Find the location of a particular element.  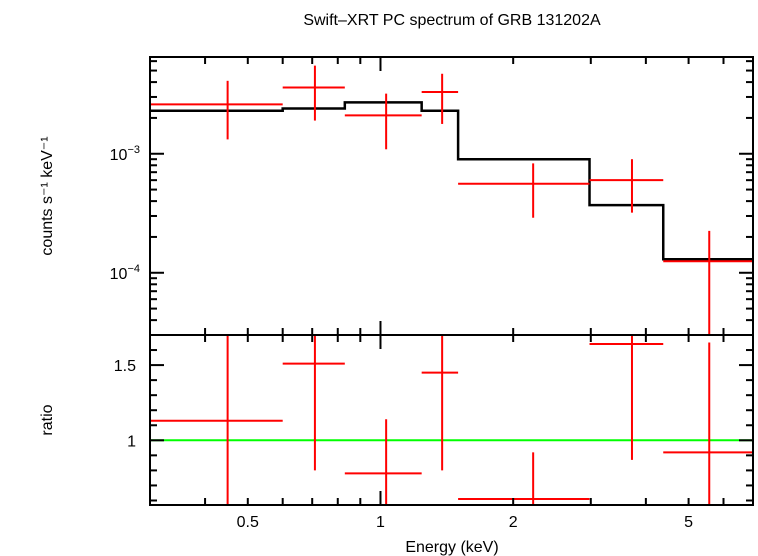

bottom-y-axis-label: ratio is located at coordinates (47, 419).